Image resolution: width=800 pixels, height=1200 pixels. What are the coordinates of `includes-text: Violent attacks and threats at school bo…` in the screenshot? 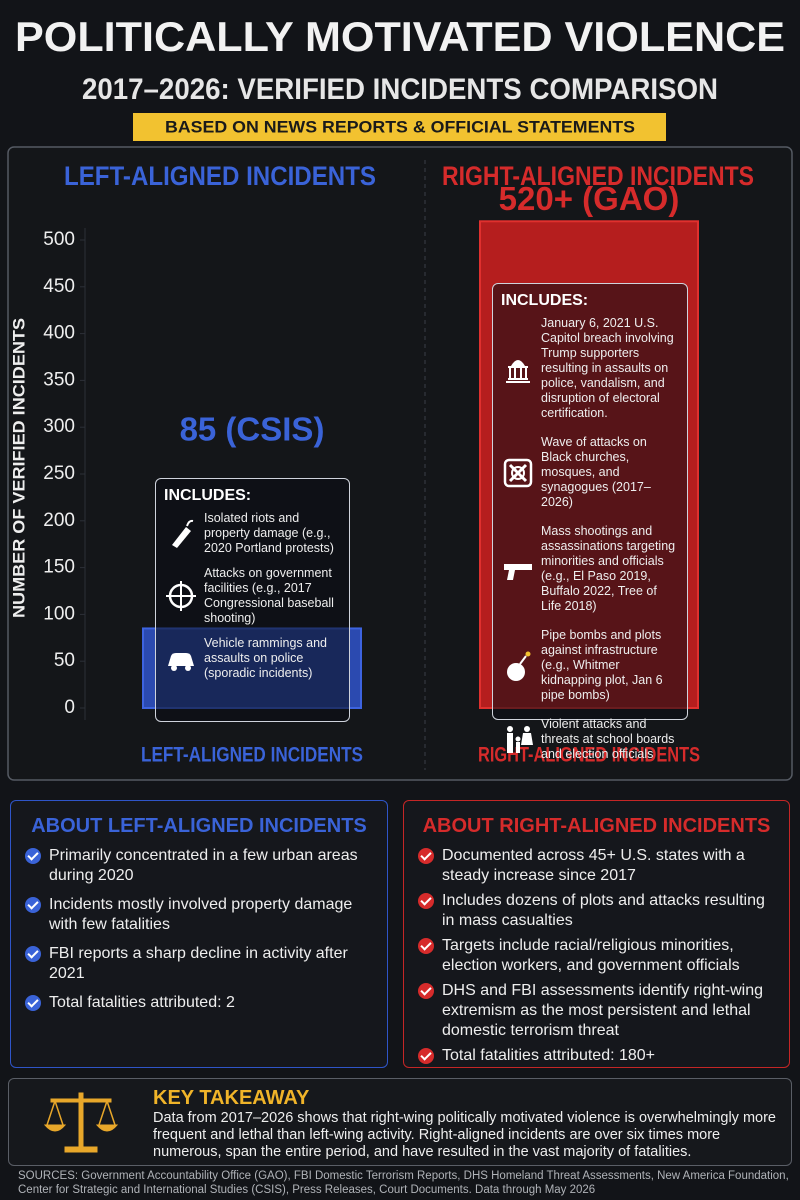 It's located at (608, 739).